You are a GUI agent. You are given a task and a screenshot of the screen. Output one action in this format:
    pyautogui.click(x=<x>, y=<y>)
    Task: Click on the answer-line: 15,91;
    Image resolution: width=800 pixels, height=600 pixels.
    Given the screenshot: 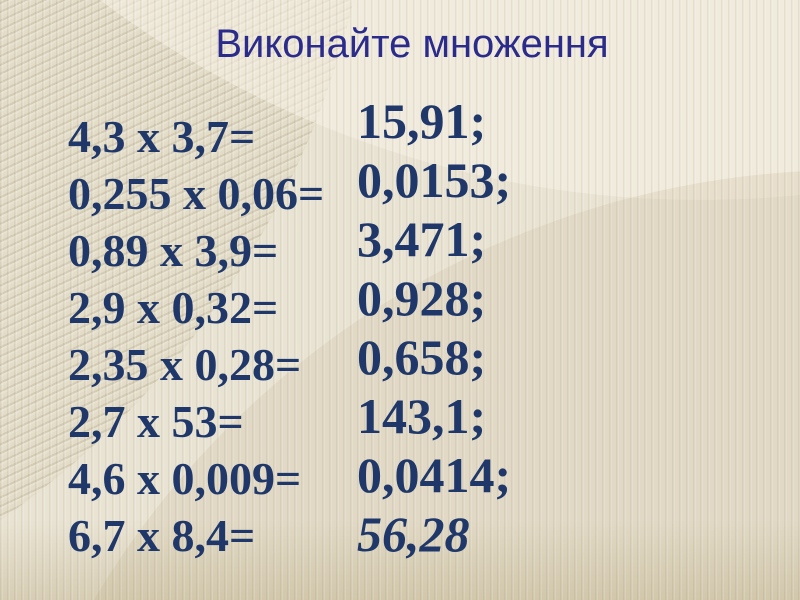 What is the action you would take?
    pyautogui.click(x=422, y=121)
    